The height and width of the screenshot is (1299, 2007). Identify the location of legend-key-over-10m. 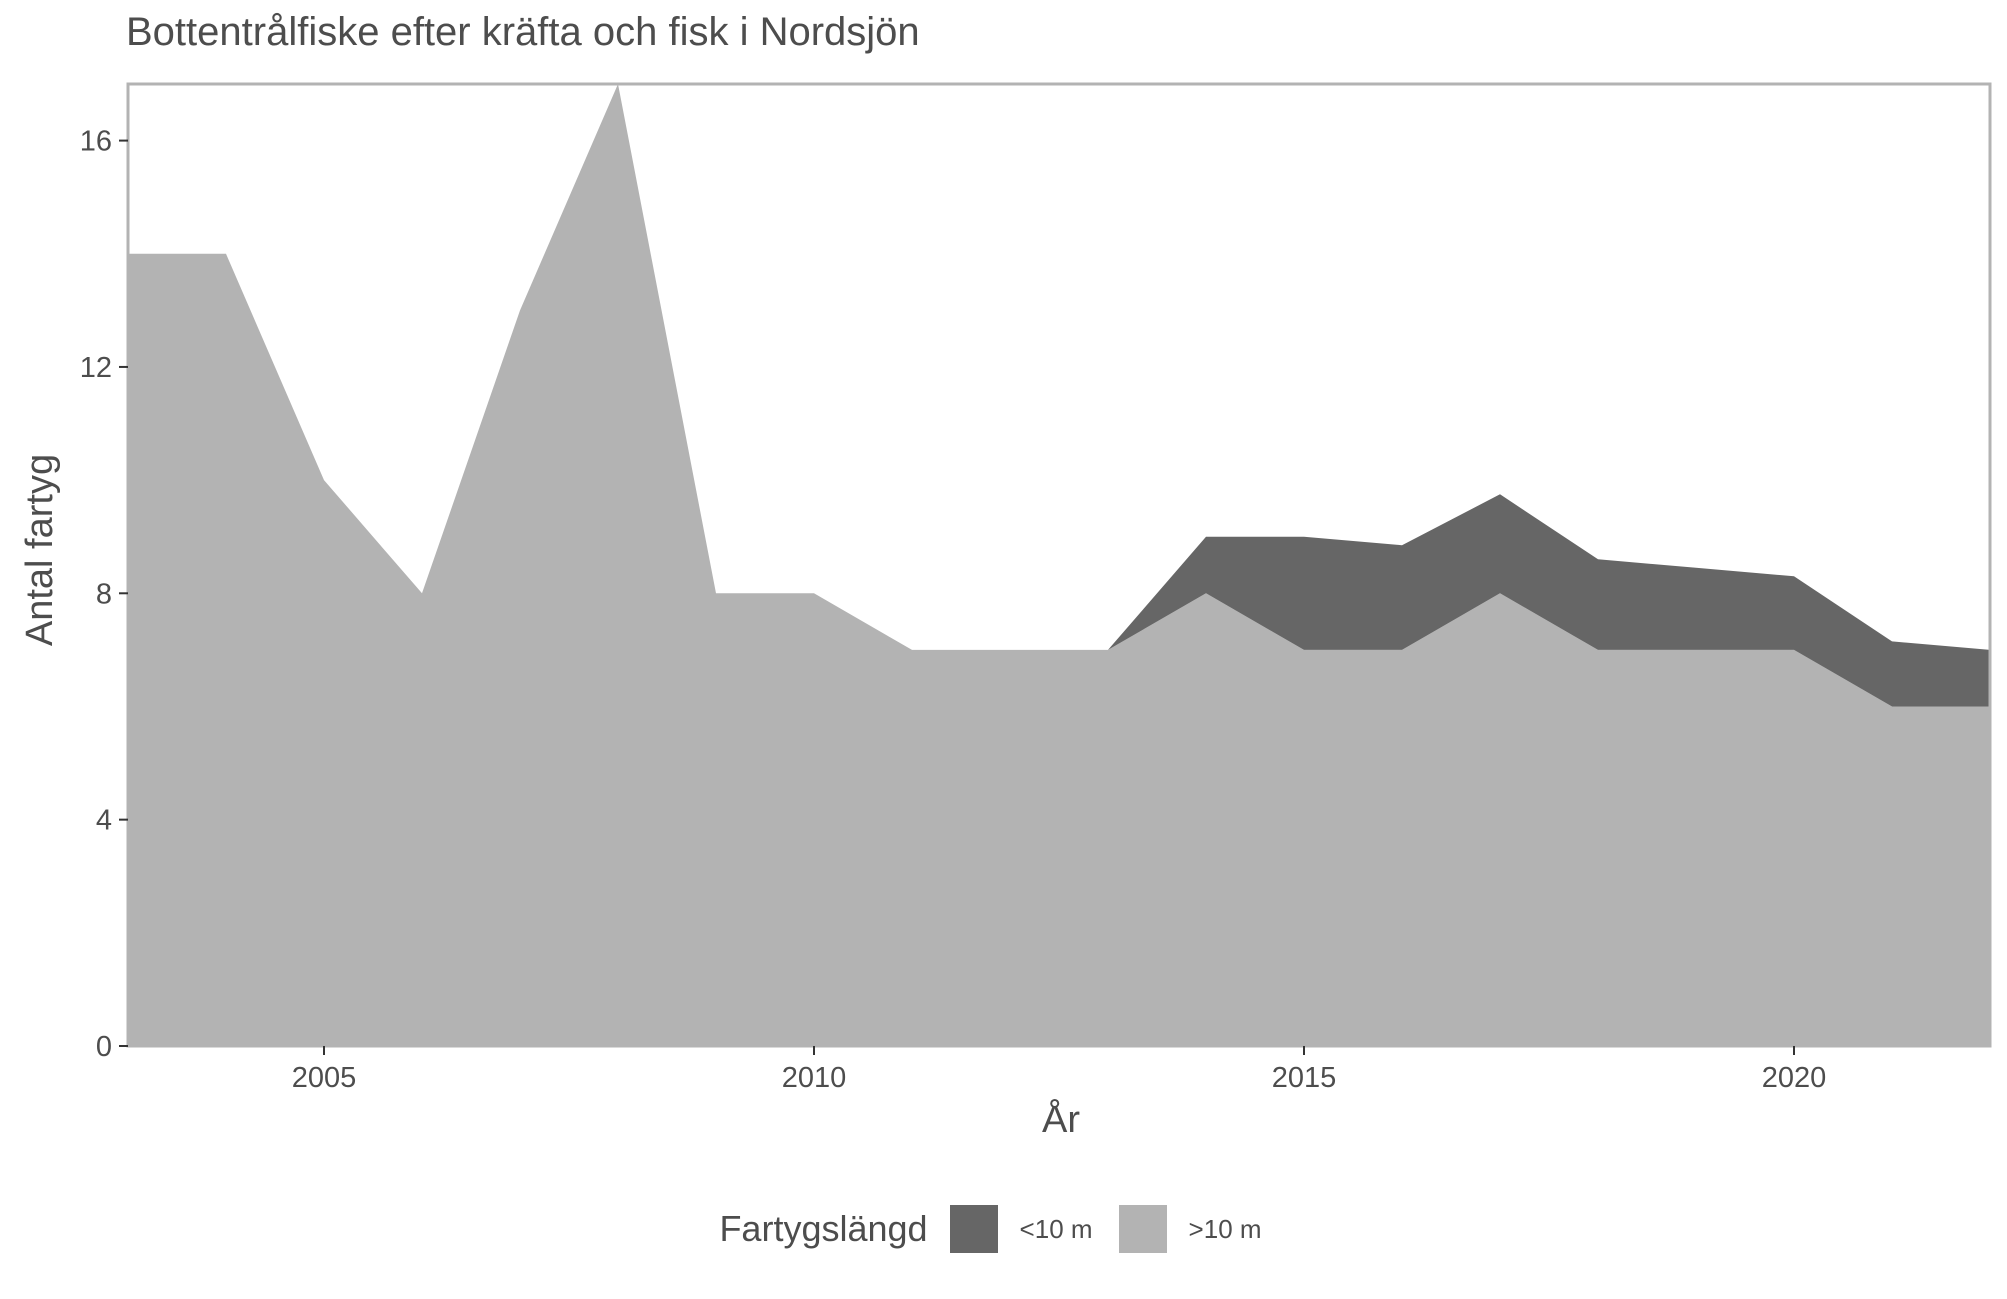
(1142, 1229).